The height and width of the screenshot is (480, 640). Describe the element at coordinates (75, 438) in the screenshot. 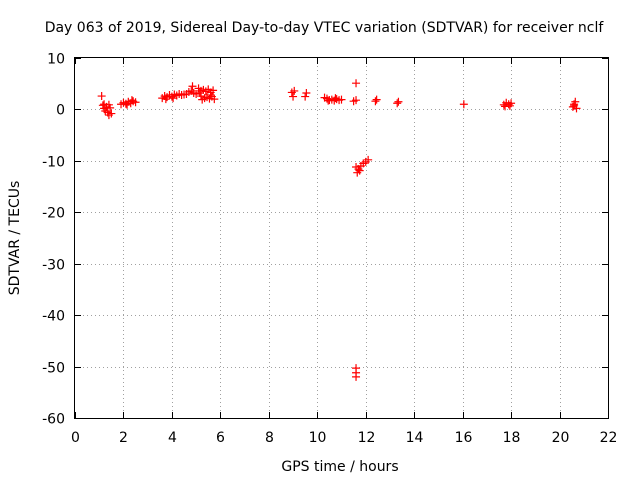

I see `x-tick-label: 0` at that location.